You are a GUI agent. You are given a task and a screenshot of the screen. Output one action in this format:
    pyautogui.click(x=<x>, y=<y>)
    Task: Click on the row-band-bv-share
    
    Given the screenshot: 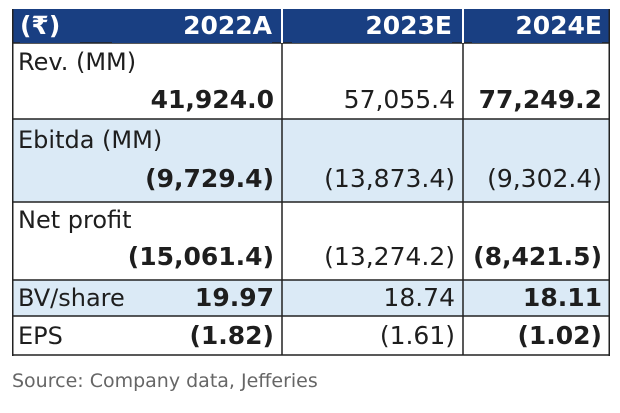 What is the action you would take?
    pyautogui.click(x=311, y=298)
    